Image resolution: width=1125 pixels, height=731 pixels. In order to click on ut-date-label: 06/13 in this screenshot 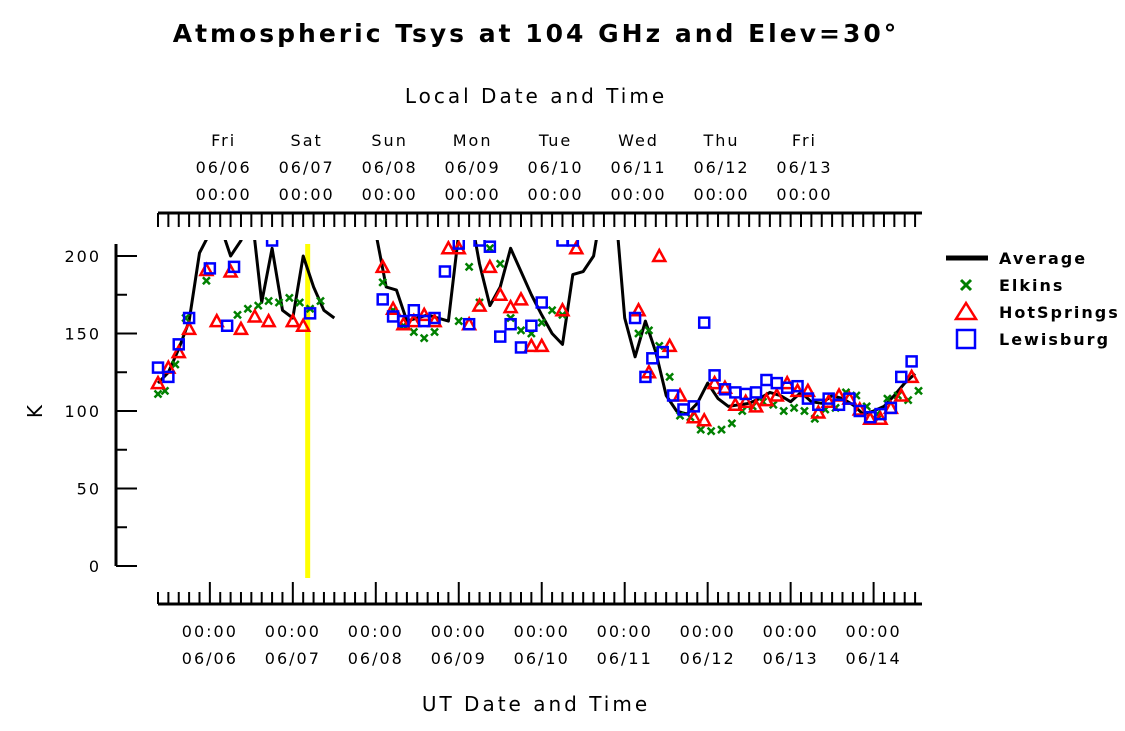, I will do `click(791, 658)`.